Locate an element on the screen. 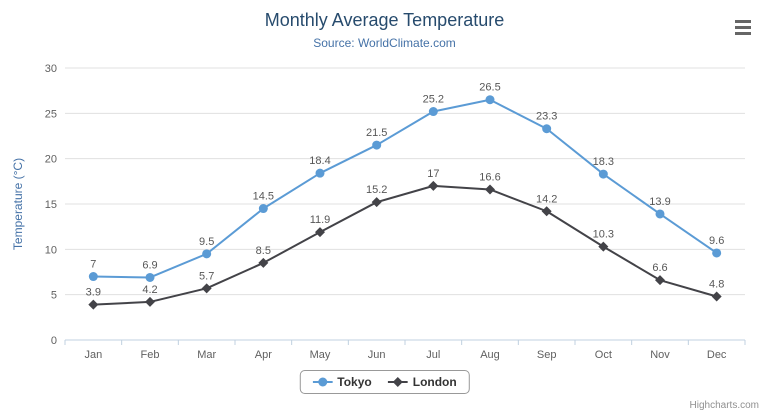  x-axis-tick-label: May is located at coordinates (320, 355).